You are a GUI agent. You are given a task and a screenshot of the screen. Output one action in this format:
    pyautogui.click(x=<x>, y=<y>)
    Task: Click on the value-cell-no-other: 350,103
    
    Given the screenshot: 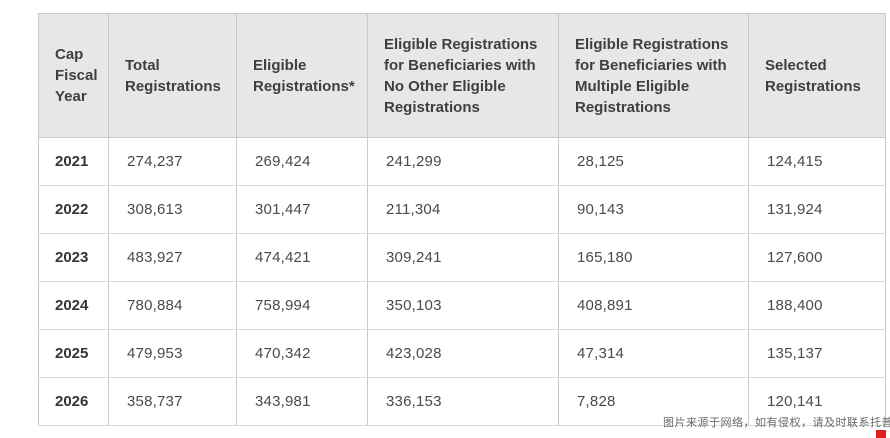 What is the action you would take?
    pyautogui.click(x=463, y=305)
    